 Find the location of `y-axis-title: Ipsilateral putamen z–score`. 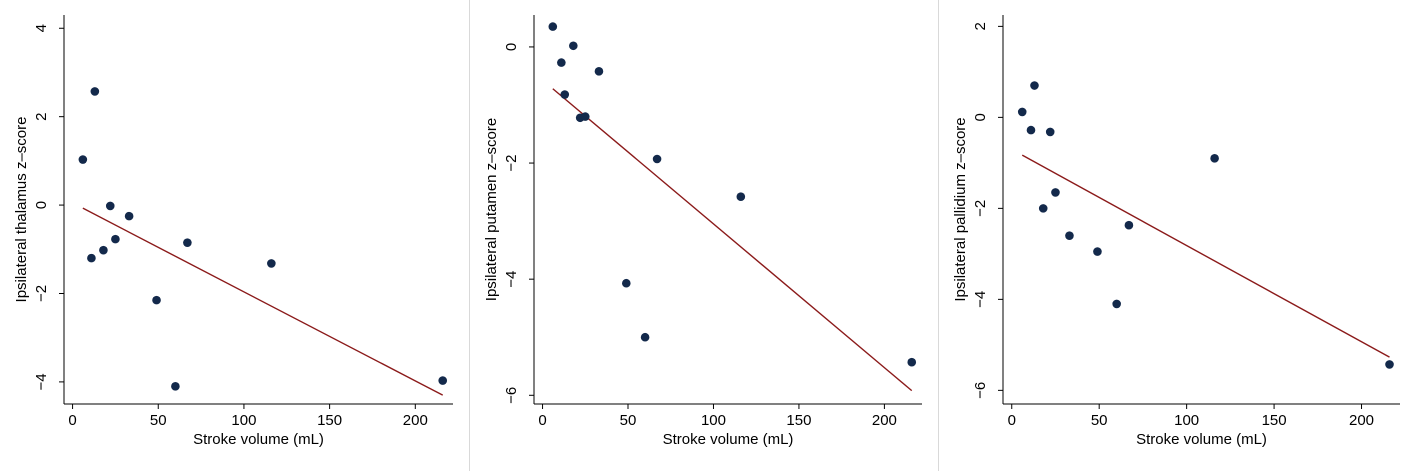

y-axis-title: Ipsilateral putamen z–score is located at coordinates (491, 209).